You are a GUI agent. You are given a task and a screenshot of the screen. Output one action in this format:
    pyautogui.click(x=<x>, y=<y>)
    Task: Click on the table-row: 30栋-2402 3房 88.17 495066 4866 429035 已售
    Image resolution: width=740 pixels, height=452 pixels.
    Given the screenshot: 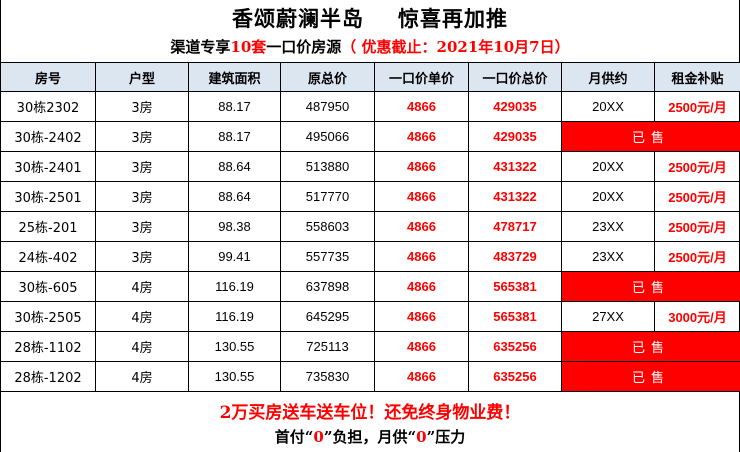 What is the action you would take?
    pyautogui.click(x=370, y=136)
    